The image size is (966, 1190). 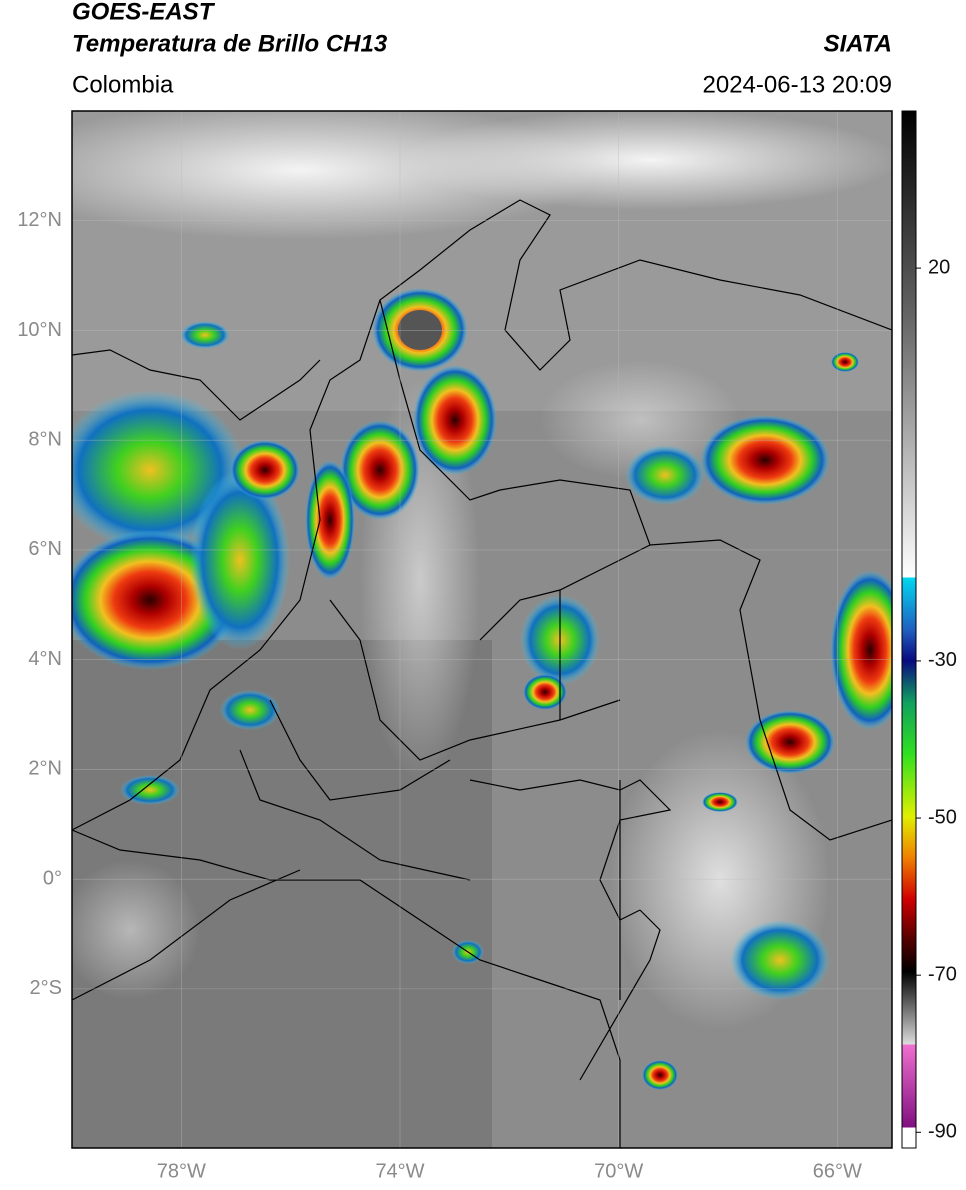 What do you see at coordinates (942, 817) in the screenshot?
I see `colorbar-tick-label: -50` at bounding box center [942, 817].